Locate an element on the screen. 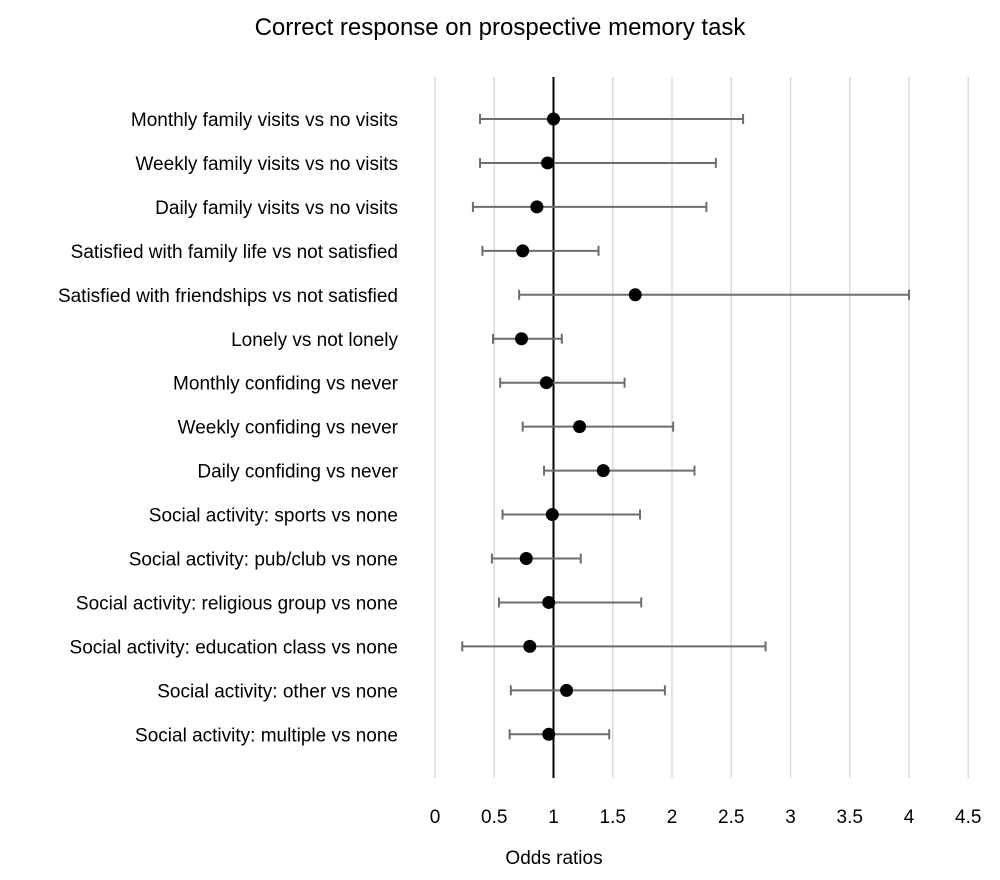  forest-row: Lonely vs not lonely is located at coordinates (397, 340).